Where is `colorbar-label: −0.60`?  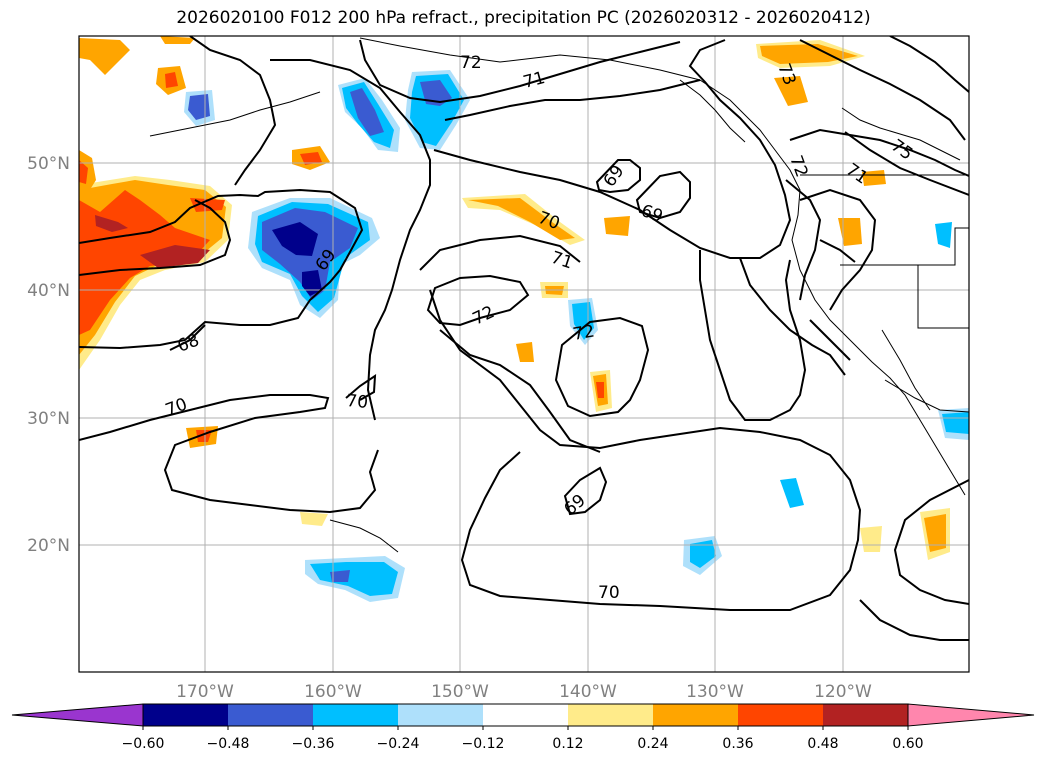
colorbar-label: −0.60 is located at coordinates (143, 744).